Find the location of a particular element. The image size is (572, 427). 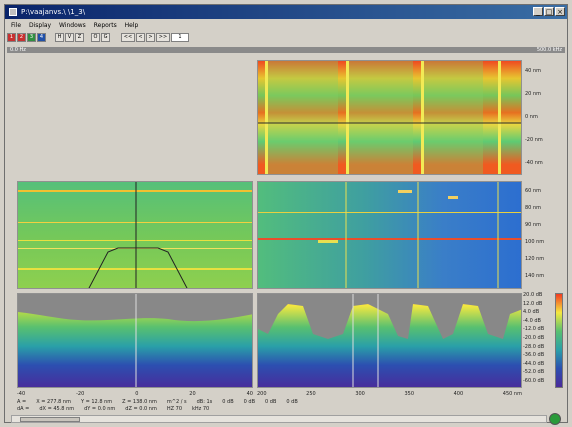

status-field: kHz 70 is located at coordinates (201, 409).